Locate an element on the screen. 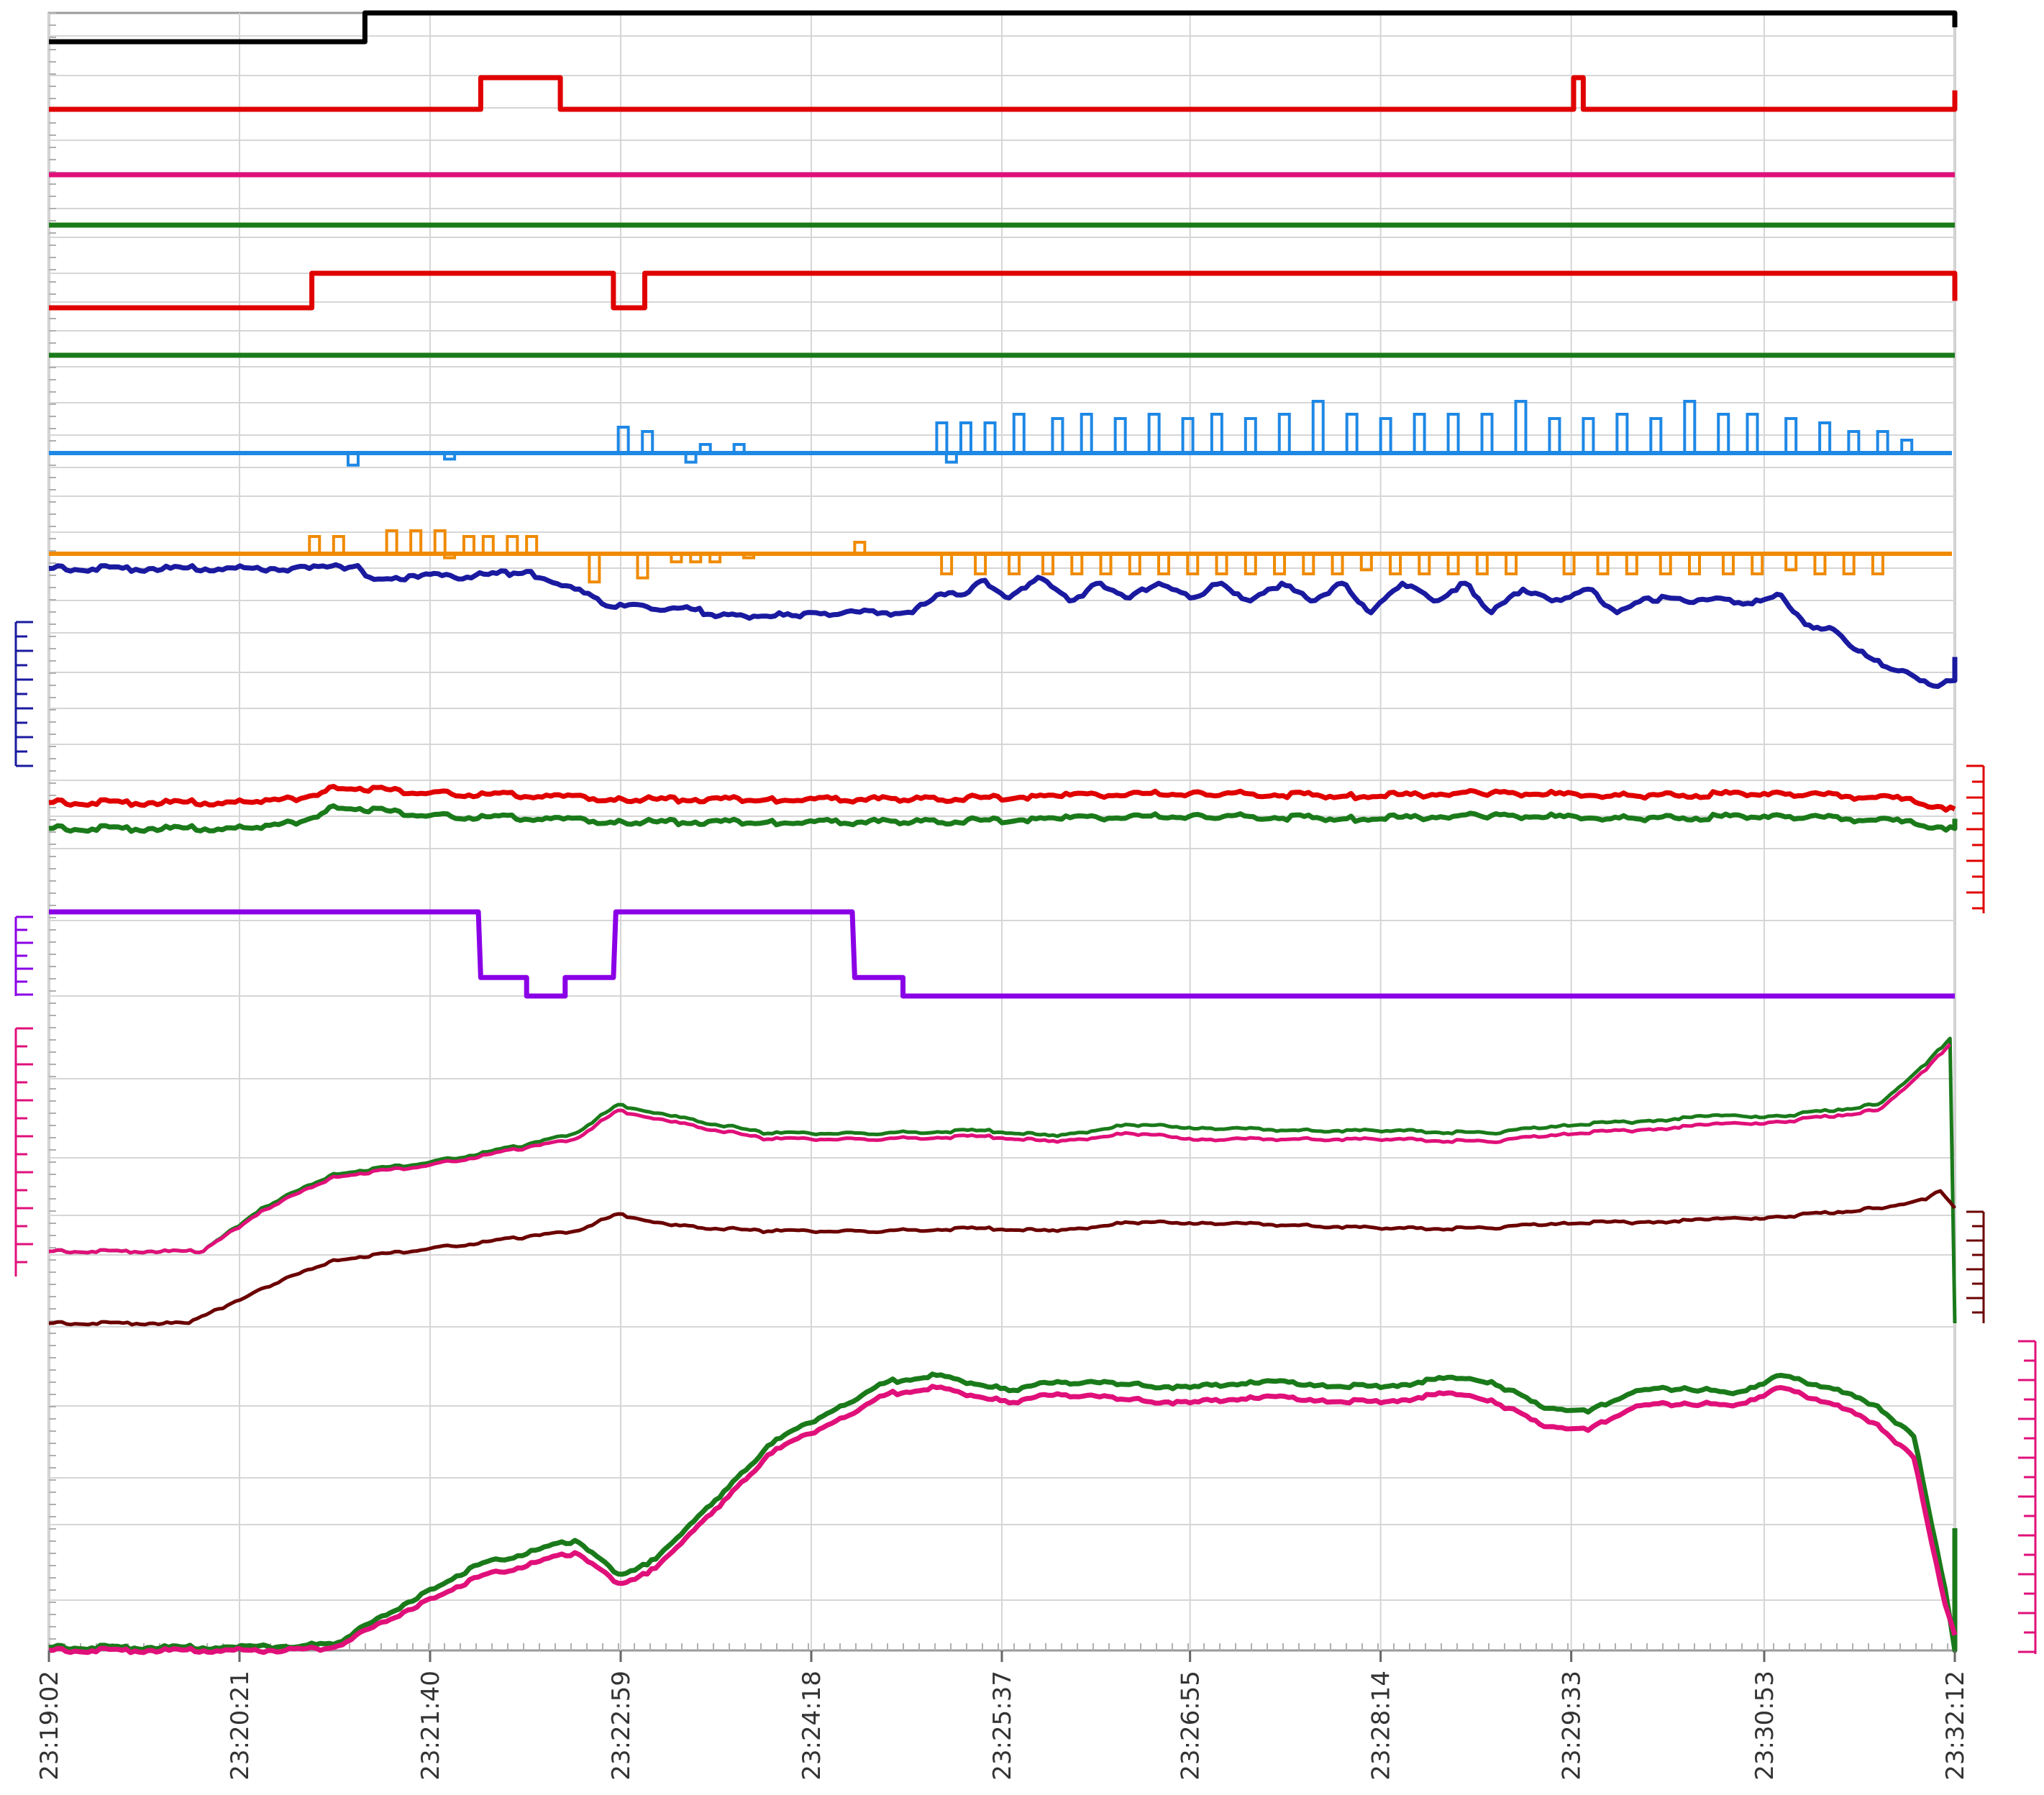 Image resolution: width=2044 pixels, height=1795 pixels. lane-purple-step is located at coordinates (1002, 954).